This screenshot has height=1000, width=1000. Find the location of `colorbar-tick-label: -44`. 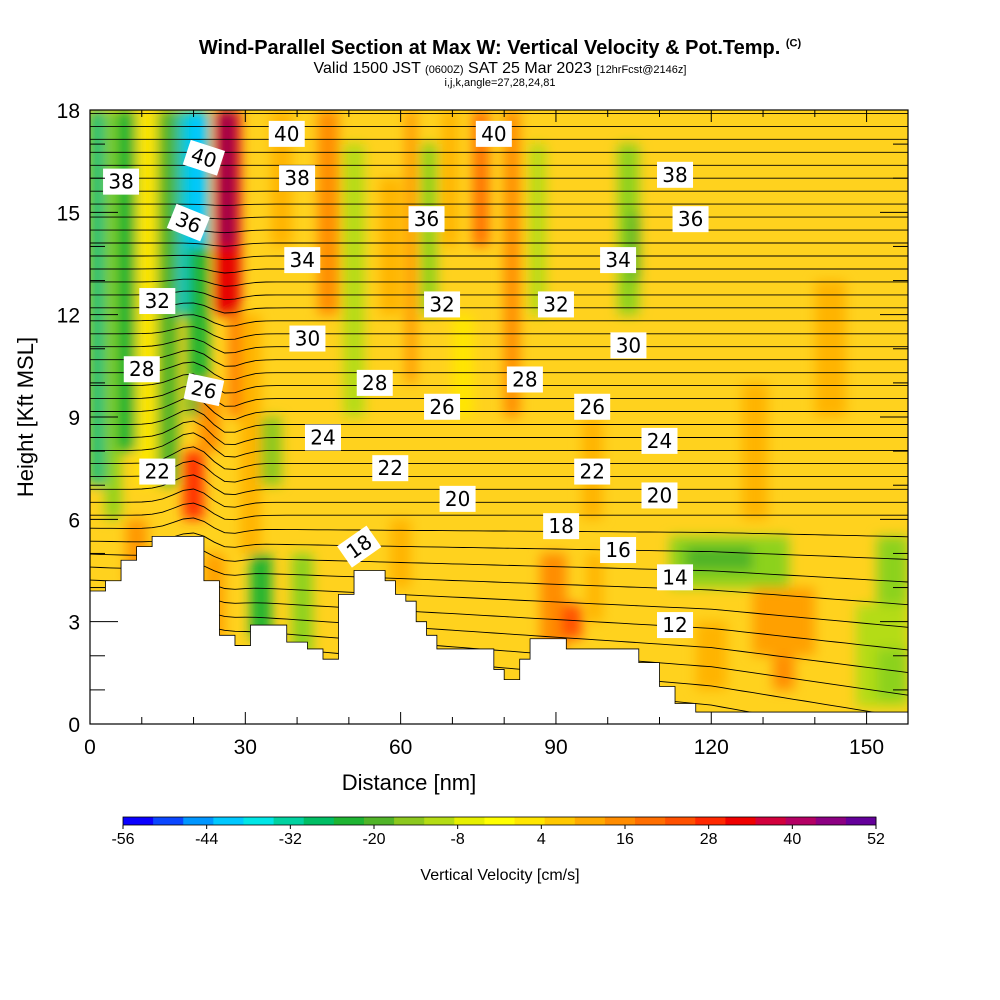

colorbar-tick-label: -44 is located at coordinates (206, 839).